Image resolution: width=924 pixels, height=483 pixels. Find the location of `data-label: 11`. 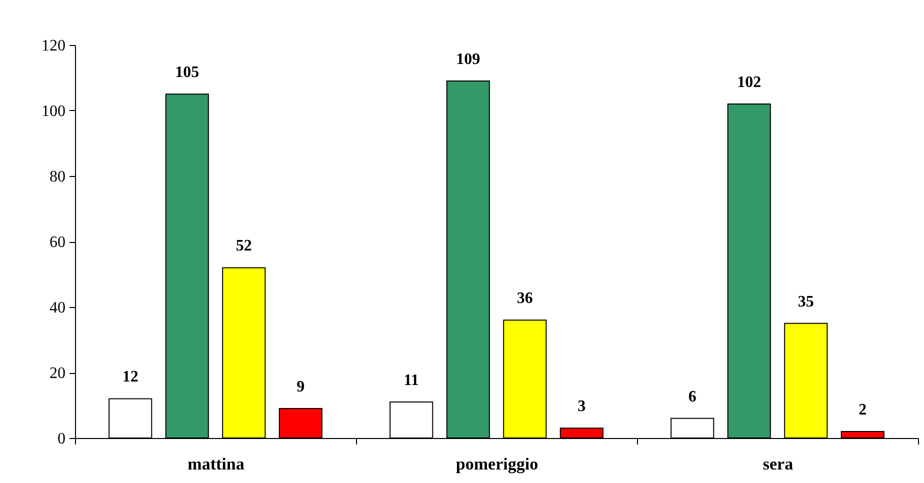

data-label: 11 is located at coordinates (411, 380).